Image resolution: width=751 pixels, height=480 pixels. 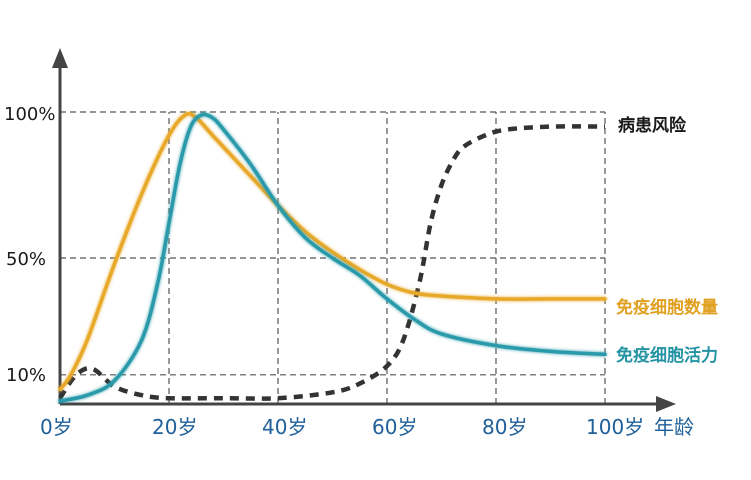 I want to click on x-tick-label-0: 0岁, so click(x=56, y=427).